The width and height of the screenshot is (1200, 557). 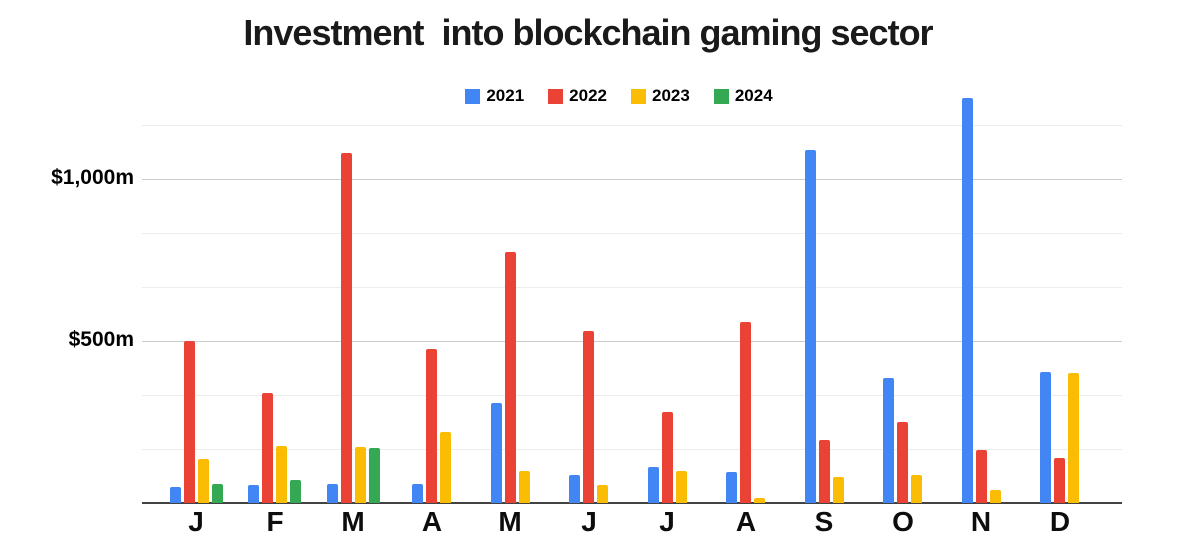 What do you see at coordinates (556, 96) in the screenshot?
I see `legend-swatch-2022` at bounding box center [556, 96].